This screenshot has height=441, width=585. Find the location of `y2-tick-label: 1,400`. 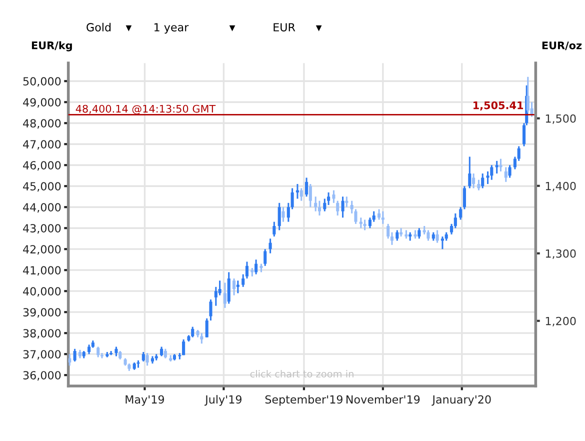

y2-tick-label: 1,400 is located at coordinates (561, 187).